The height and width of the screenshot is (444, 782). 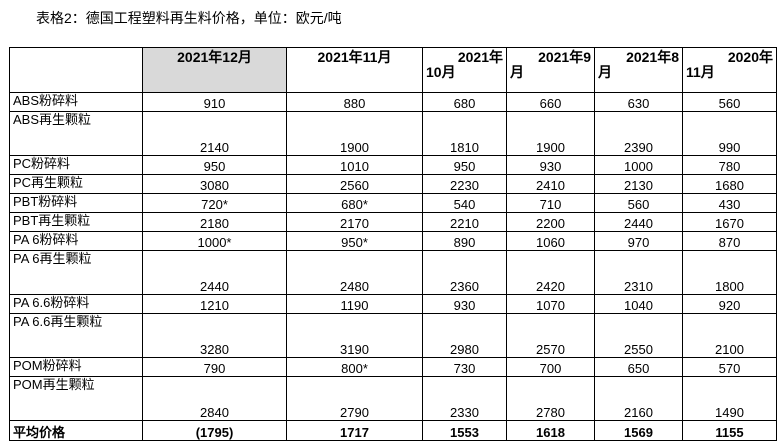 I want to click on column-header: 2021年11月, so click(x=354, y=70).